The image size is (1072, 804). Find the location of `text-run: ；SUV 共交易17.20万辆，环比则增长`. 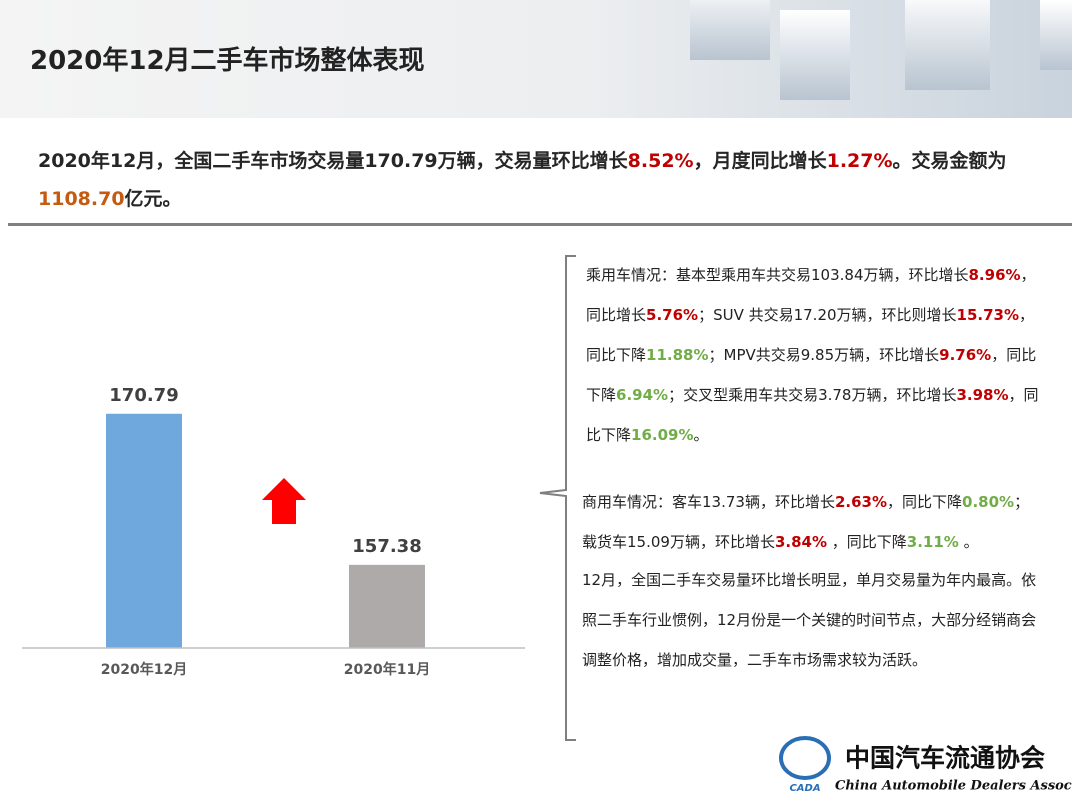

text-run: ；SUV 共交易17.20万辆，环比则增长 is located at coordinates (827, 315).